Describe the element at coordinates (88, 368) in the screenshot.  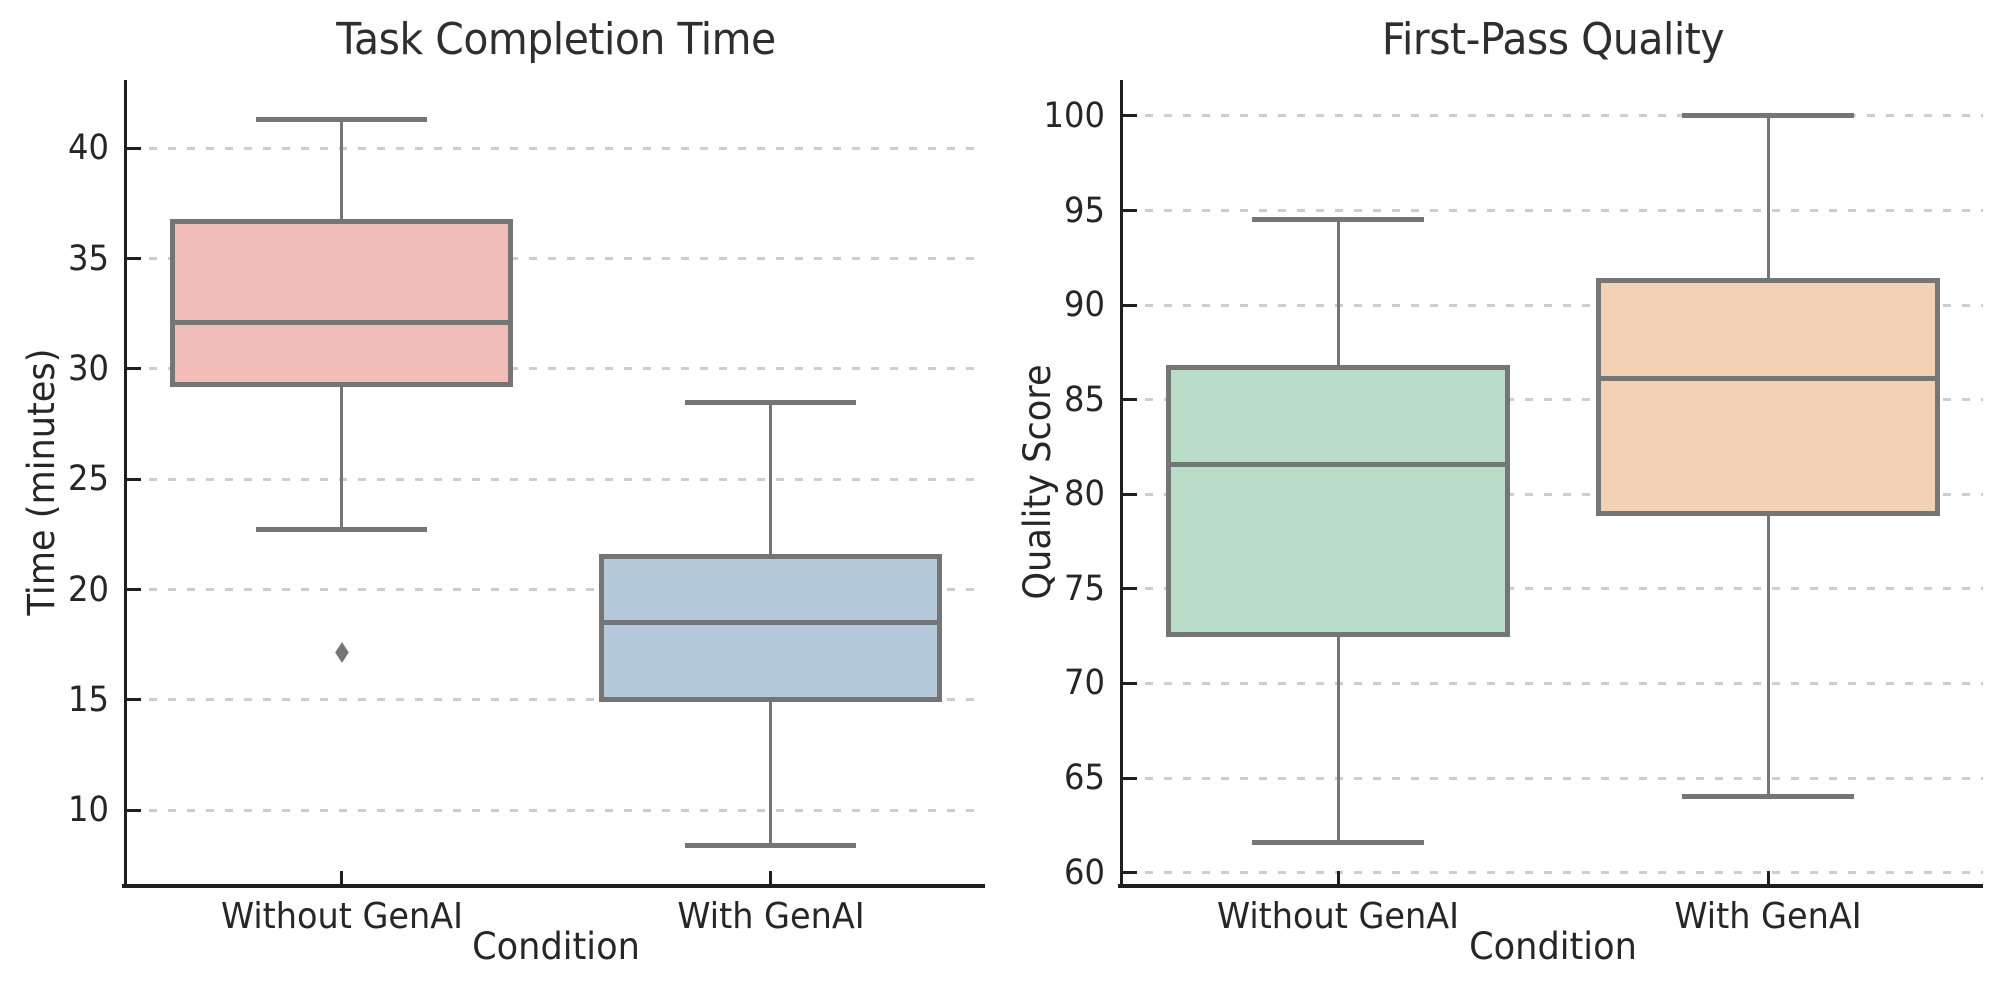
I see `y-tick-label-30: 30` at that location.